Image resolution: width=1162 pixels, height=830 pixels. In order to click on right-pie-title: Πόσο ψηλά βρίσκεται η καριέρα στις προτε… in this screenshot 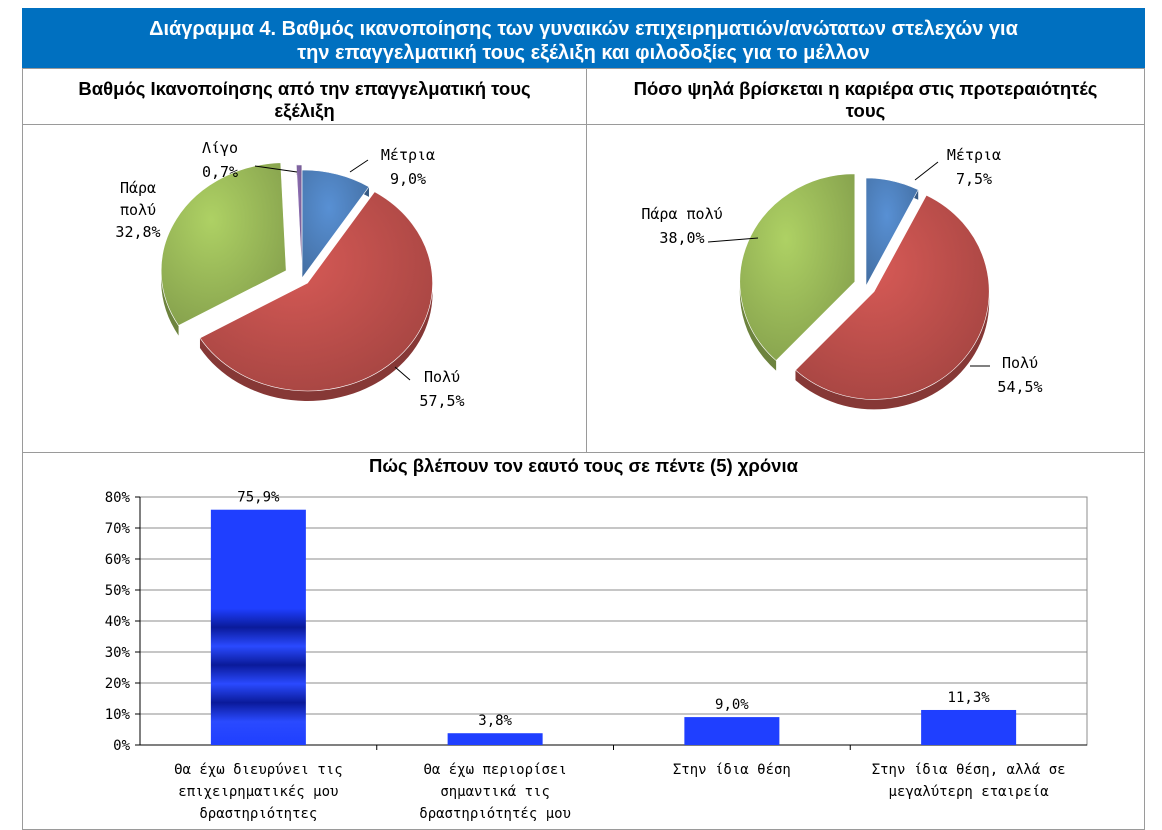, I will do `click(865, 100)`.